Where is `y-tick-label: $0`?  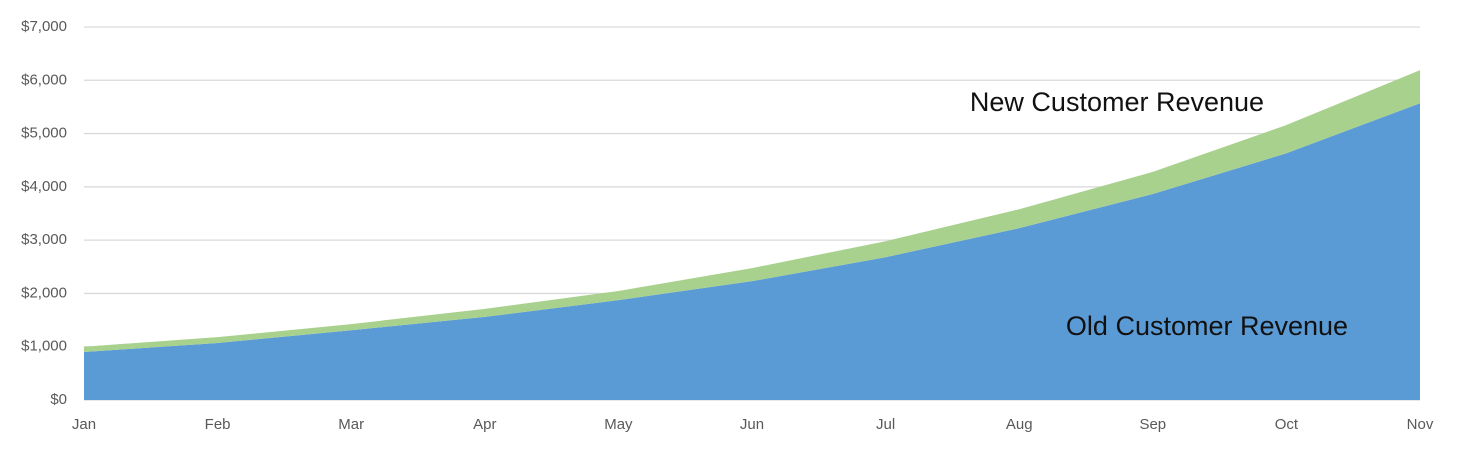
y-tick-label: $0 is located at coordinates (58, 399).